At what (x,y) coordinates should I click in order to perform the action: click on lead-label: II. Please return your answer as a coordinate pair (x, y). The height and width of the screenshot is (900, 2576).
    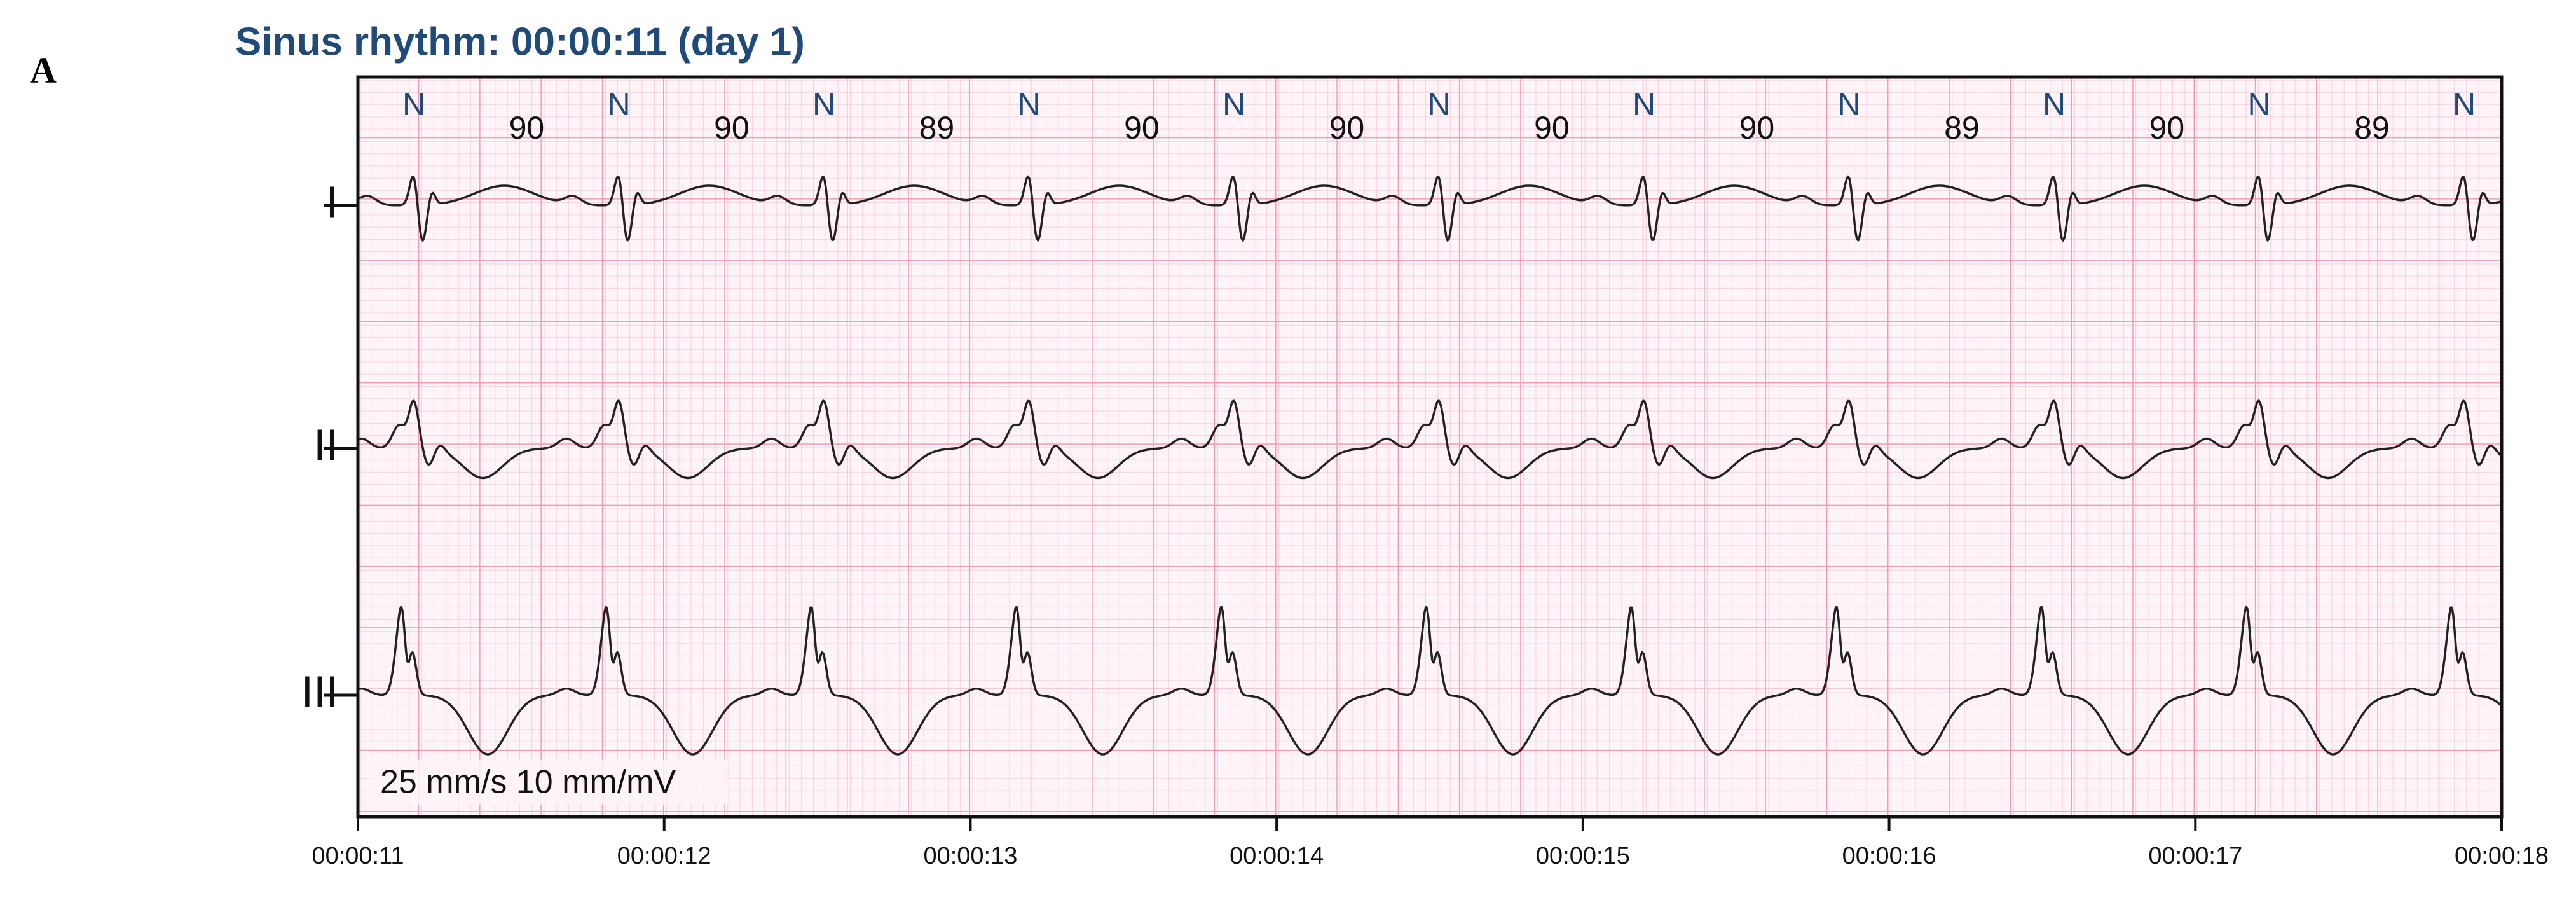
    Looking at the image, I should click on (325, 444).